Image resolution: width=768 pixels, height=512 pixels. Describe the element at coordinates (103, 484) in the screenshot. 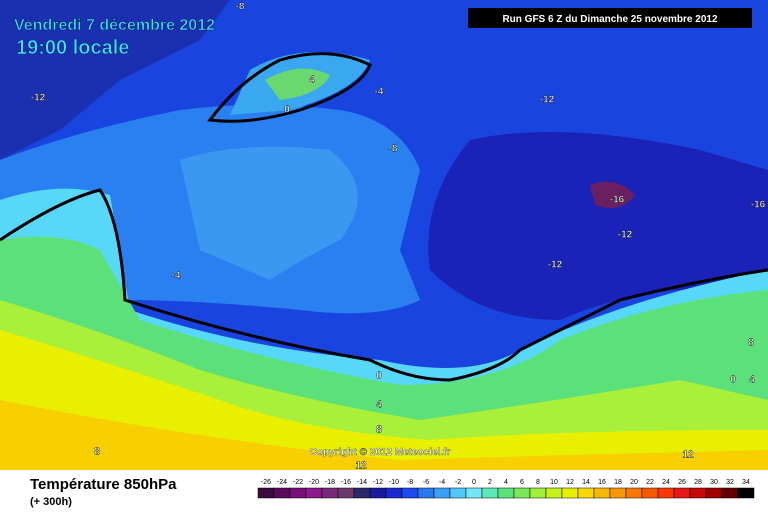

I see `footer-title: Température 850hPa` at that location.